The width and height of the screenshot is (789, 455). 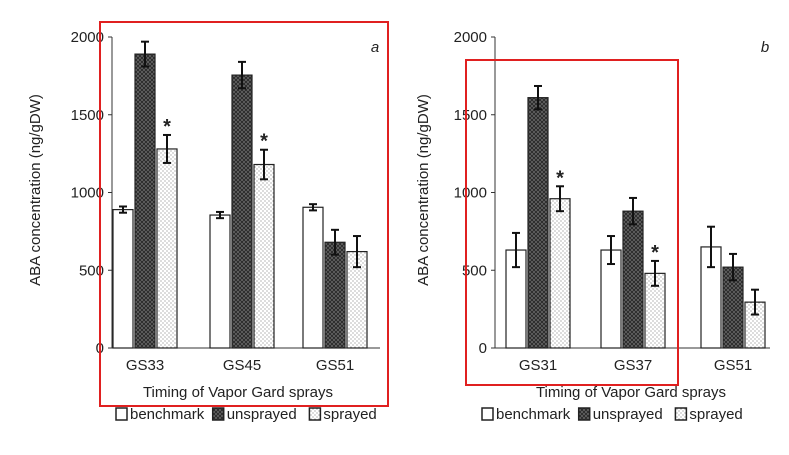 I want to click on panel-label: b, so click(x=765, y=47).